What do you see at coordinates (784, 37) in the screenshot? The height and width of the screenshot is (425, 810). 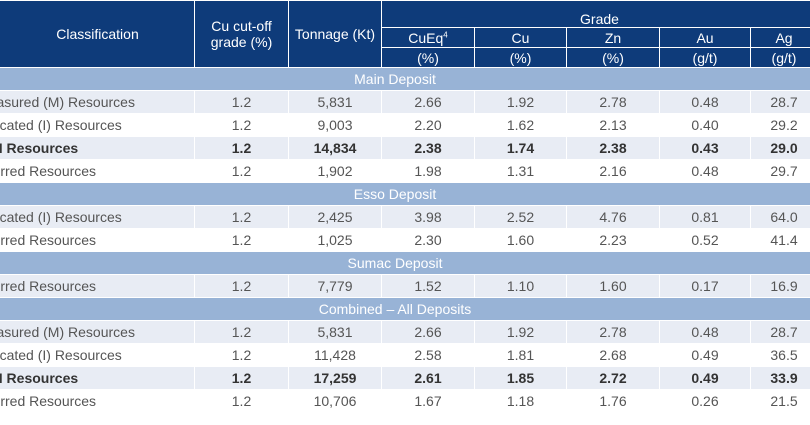 I see `metal-name: Ag` at bounding box center [784, 37].